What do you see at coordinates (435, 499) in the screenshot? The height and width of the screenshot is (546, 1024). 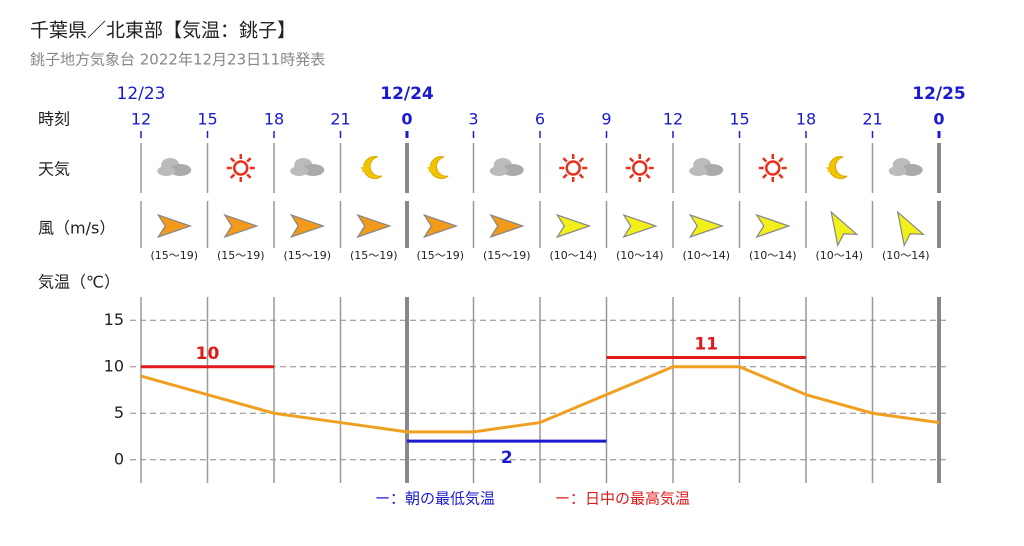 I see `legend-entry: ー：朝の最低気温` at bounding box center [435, 499].